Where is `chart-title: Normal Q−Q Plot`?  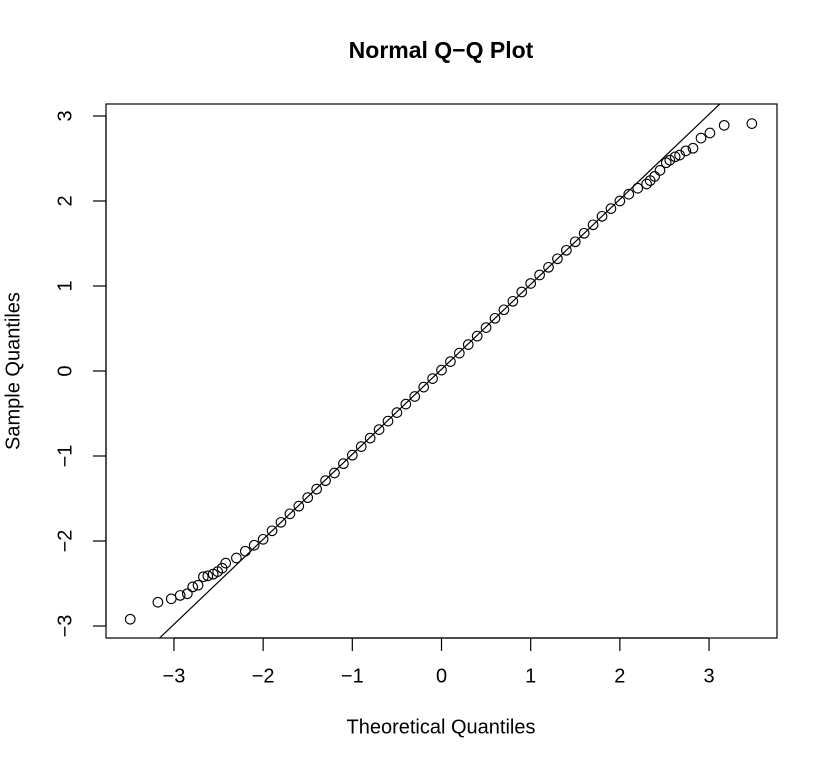
chart-title: Normal Q−Q Plot is located at coordinates (441, 50).